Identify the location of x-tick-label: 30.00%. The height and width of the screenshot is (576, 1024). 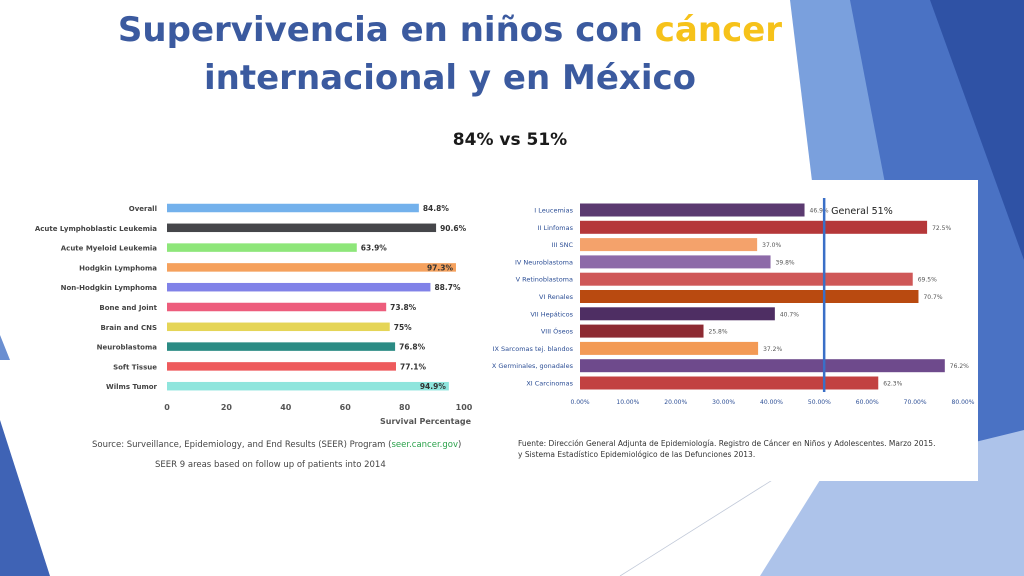
(723, 402).